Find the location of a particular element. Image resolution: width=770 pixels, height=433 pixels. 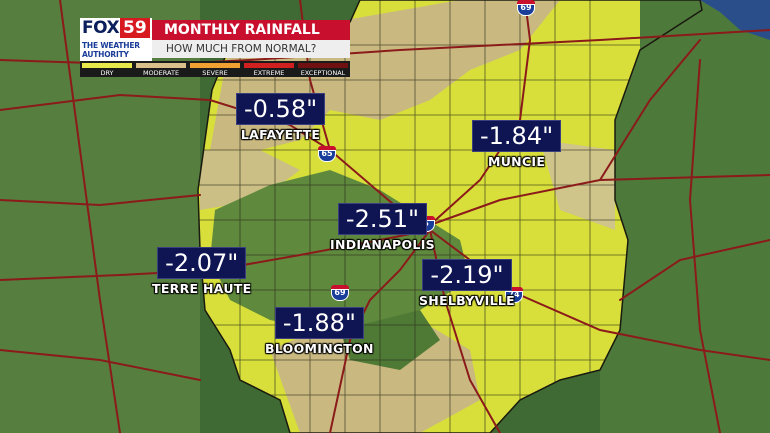

rainfall-value: -2.07" is located at coordinates (202, 263).